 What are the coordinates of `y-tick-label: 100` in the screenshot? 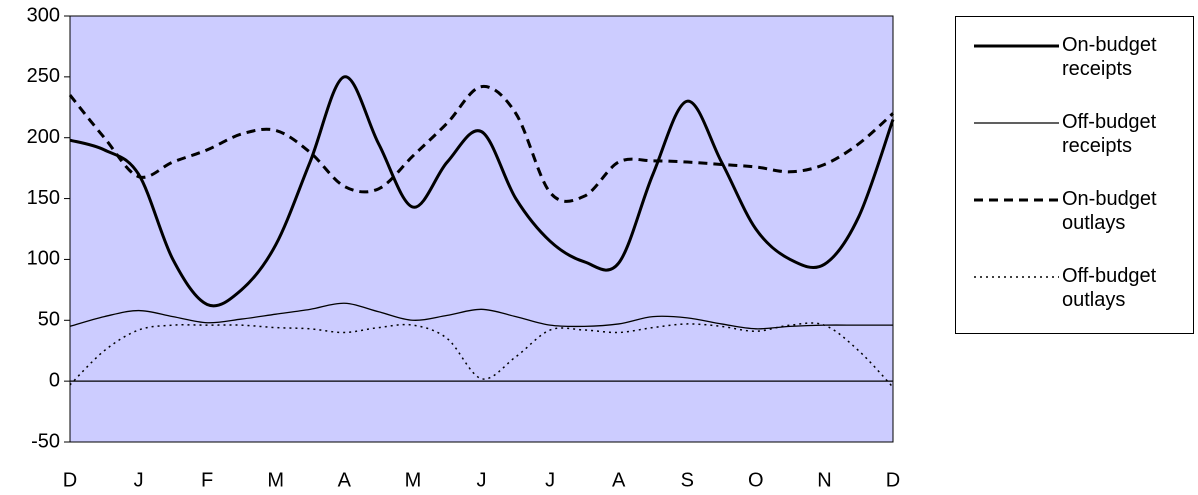 It's located at (43, 259).